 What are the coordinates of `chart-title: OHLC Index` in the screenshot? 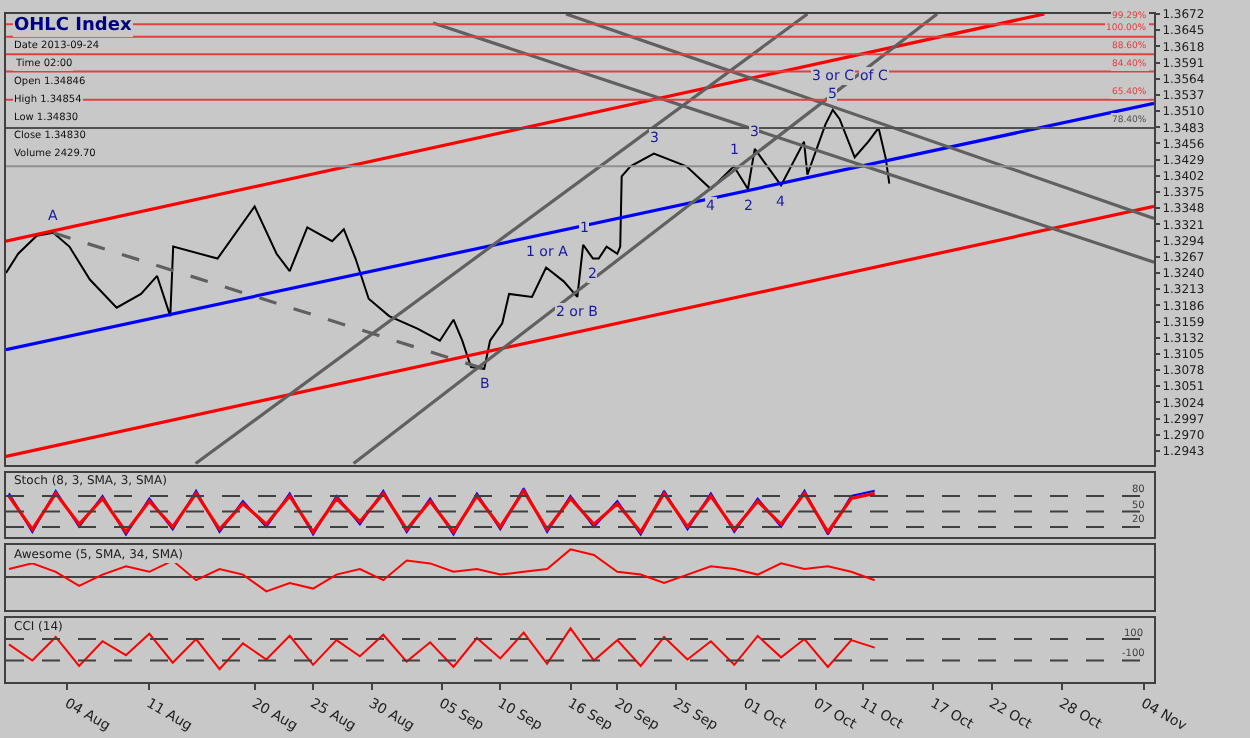 It's located at (73, 26).